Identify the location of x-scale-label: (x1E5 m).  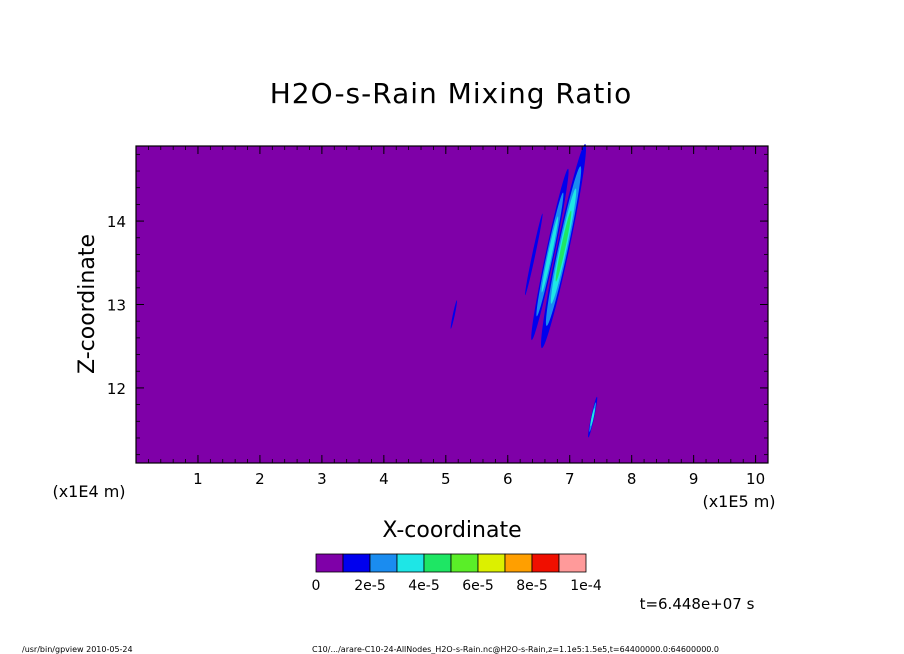
(738, 501).